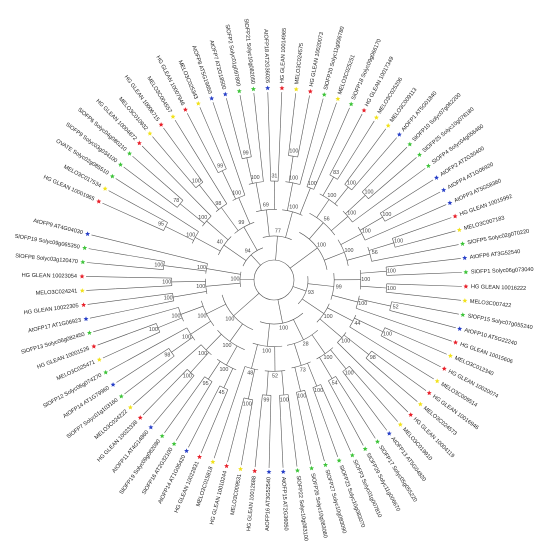 Image resolution: width=547 pixels, height=550 pixels. Describe the element at coordinates (57, 227) in the screenshot. I see `leaf-label: AtOFP9 AT4G04030` at that location.